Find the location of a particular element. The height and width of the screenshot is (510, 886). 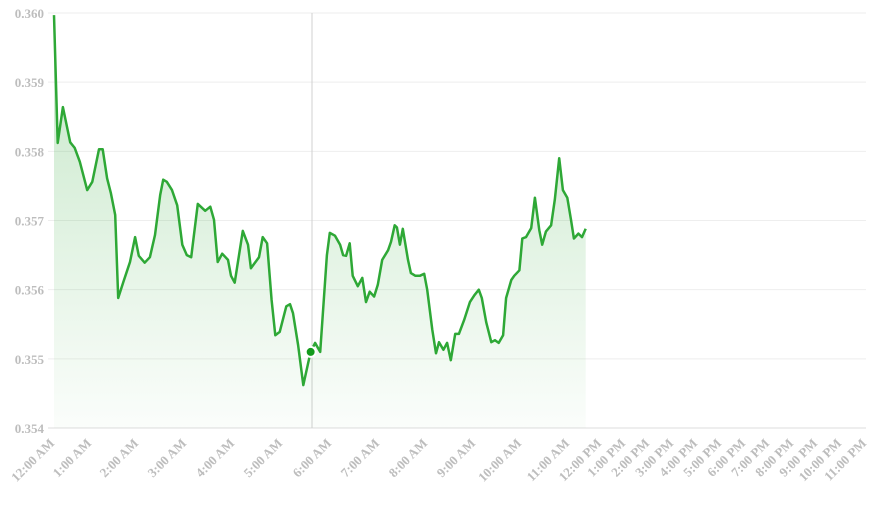

y-tick-label: 0.356 is located at coordinates (30, 290).